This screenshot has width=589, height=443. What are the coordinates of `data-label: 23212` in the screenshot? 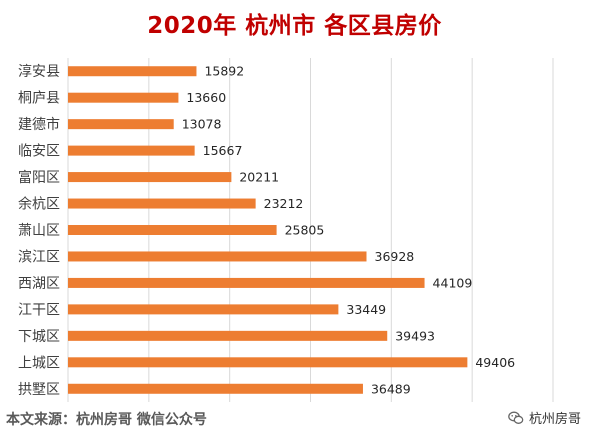 It's located at (284, 203).